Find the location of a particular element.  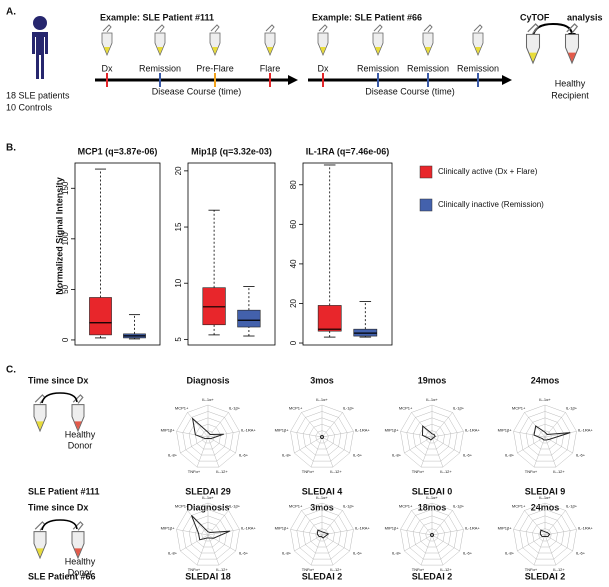

timepoint-title: 24mos is located at coordinates (545, 380).